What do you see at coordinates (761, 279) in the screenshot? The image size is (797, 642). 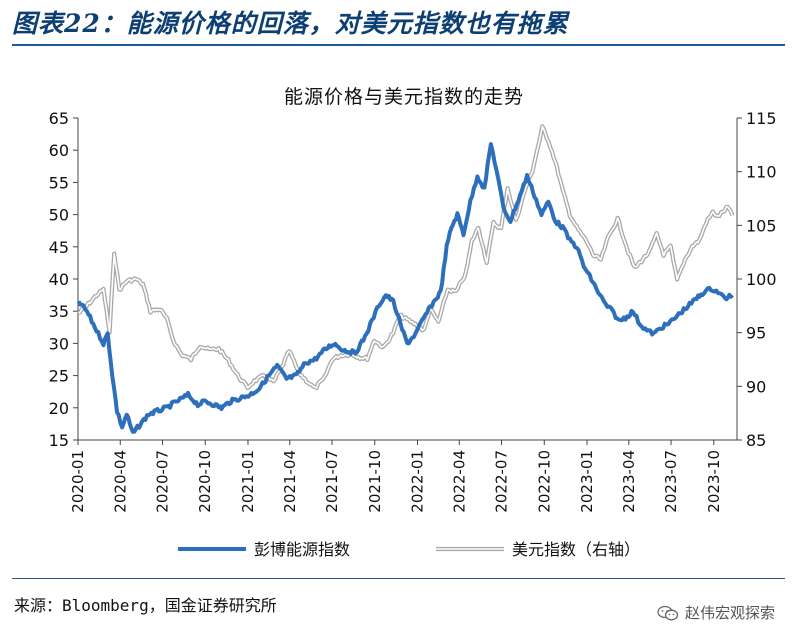 I see `right-tick-label: 100` at bounding box center [761, 279].